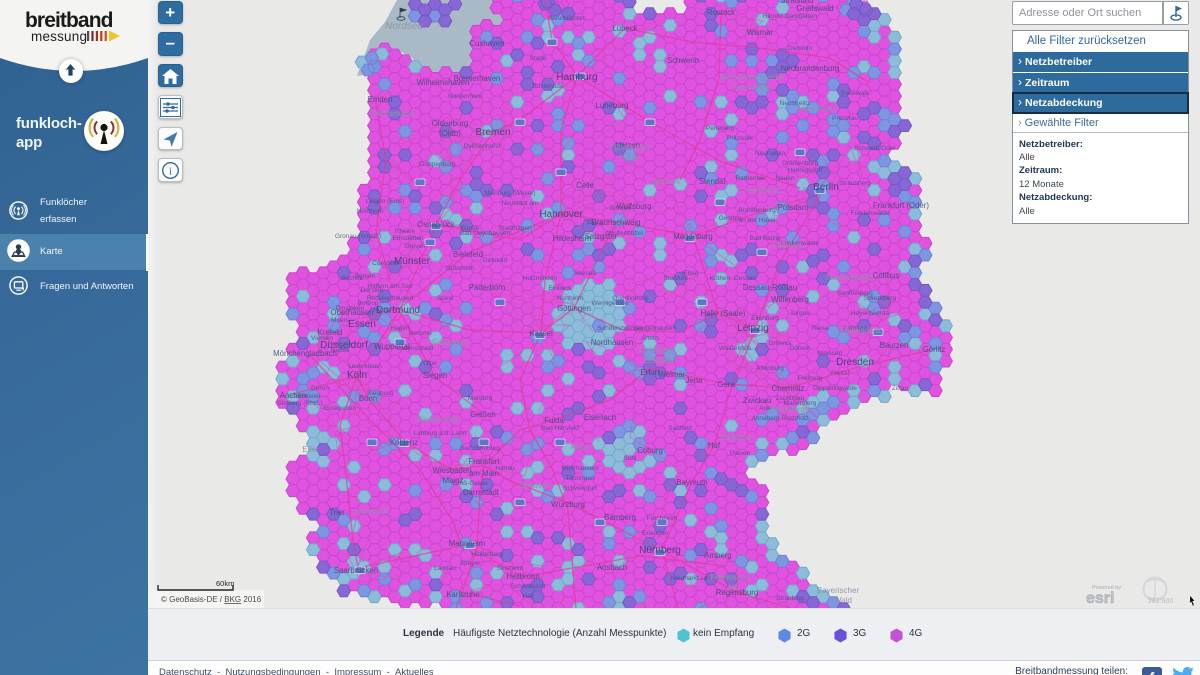  I want to click on svg-text: Düren, so click(320, 388).